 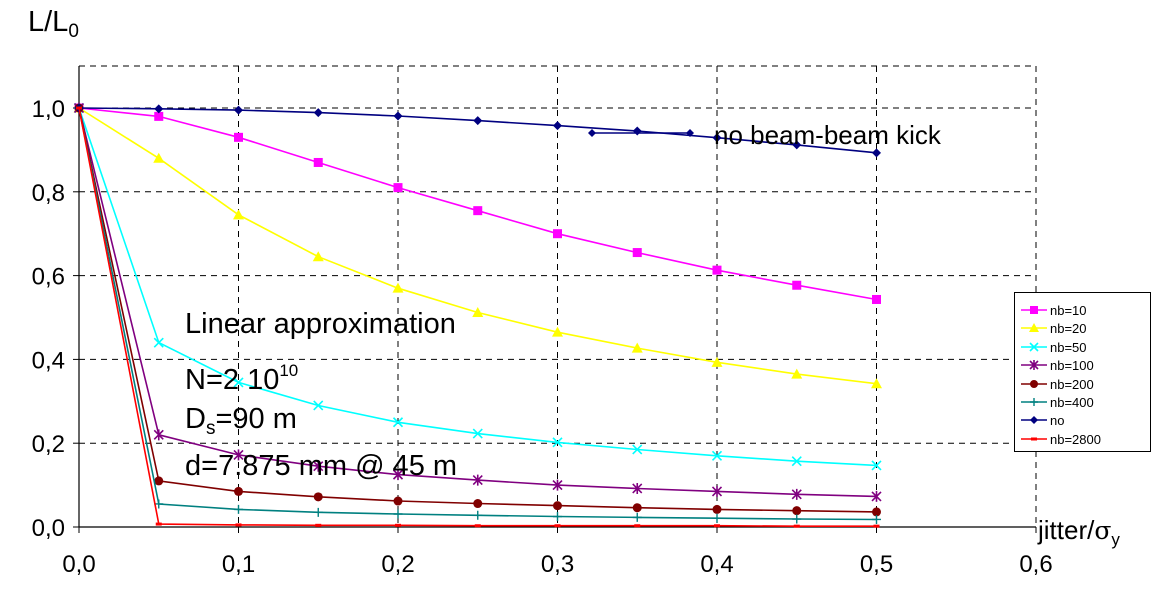 What do you see at coordinates (557, 564) in the screenshot?
I see `x-tick-labels: 0,0 0,1 0,2 0,3 0,4 0,5 0,6` at bounding box center [557, 564].